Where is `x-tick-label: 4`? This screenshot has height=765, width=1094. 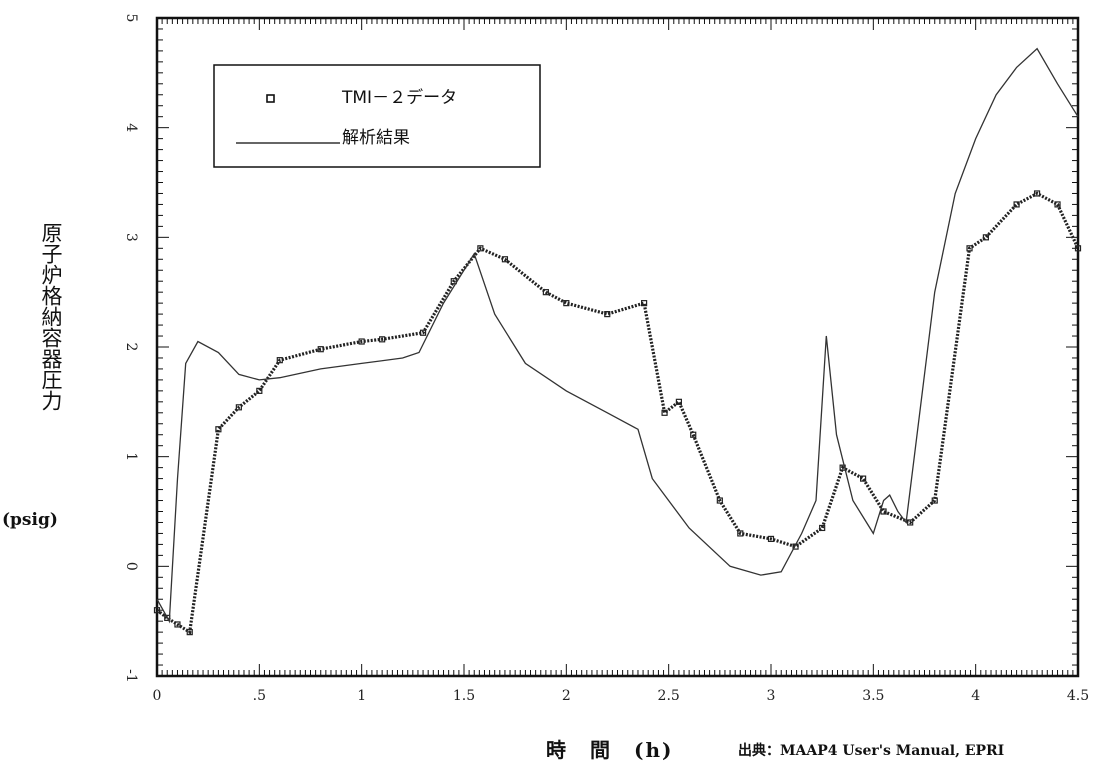
x-tick-label: 4 is located at coordinates (975, 696).